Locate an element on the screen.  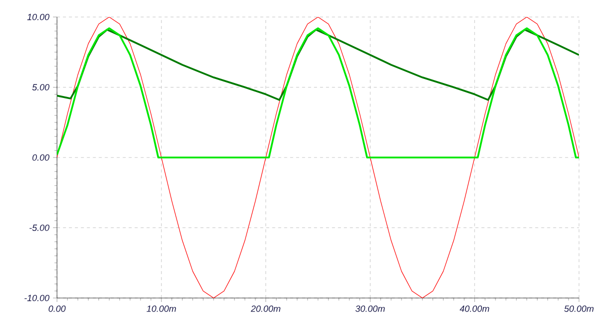
x-tick-label: 50.00m is located at coordinates (579, 309).